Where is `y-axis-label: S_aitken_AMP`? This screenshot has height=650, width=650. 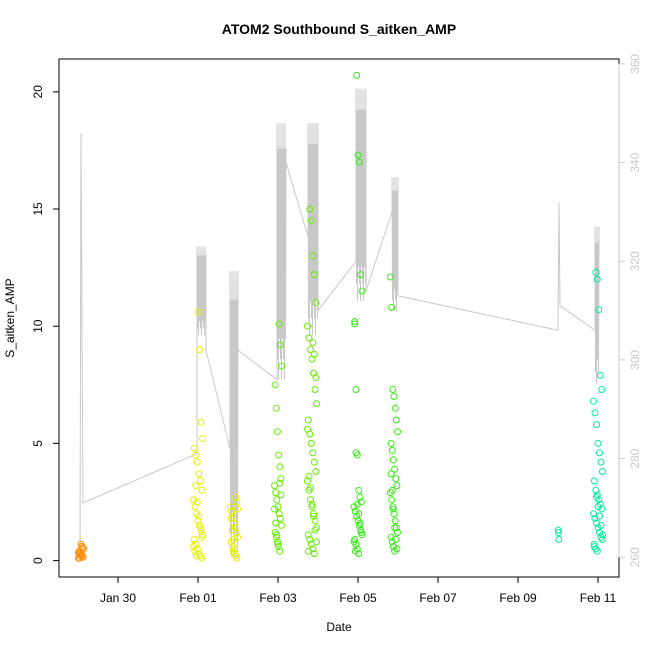
y-axis-label: S_aitken_AMP is located at coordinates (10, 317).